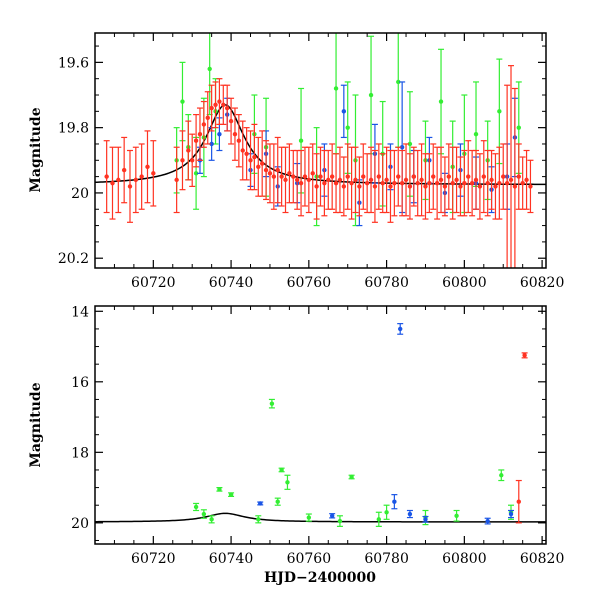 The height and width of the screenshot is (600, 600). Describe the element at coordinates (80, 383) in the screenshot. I see `bottom-y-tick-label: 16` at that location.